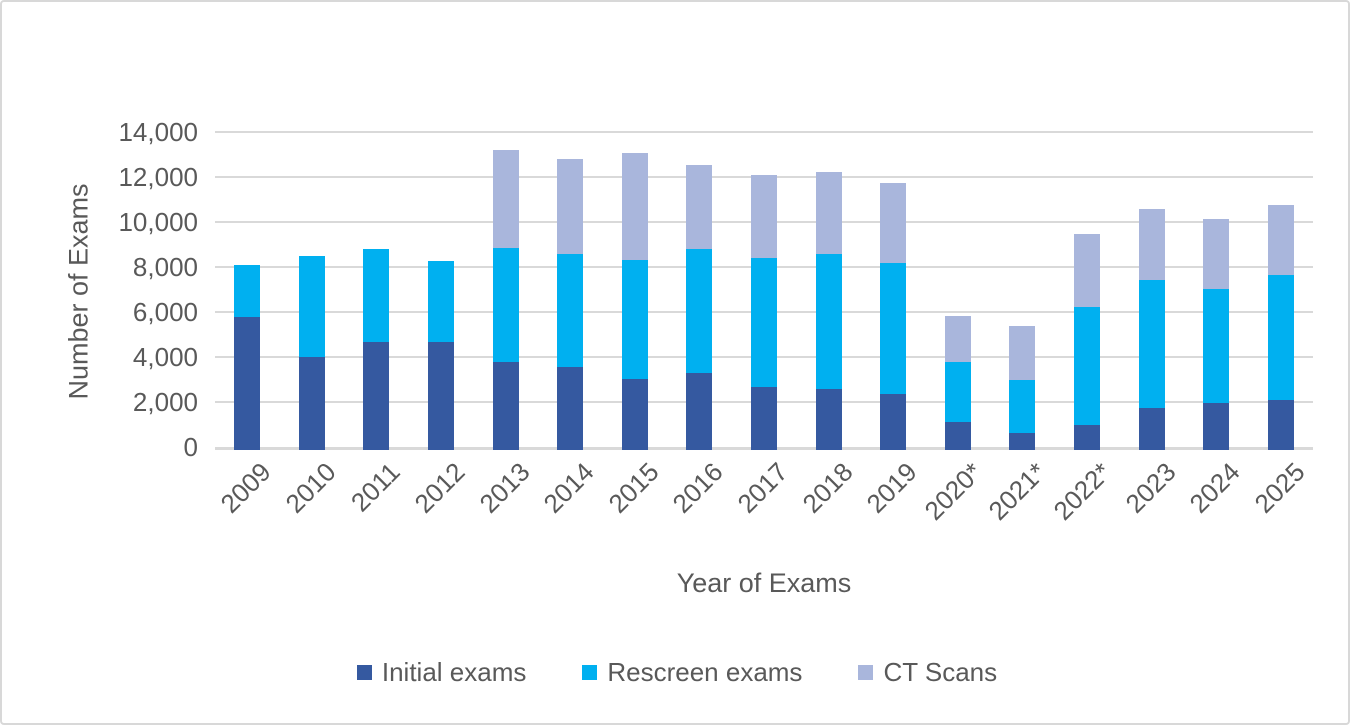  What do you see at coordinates (568, 487) in the screenshot?
I see `x-tick-label: 2014` at bounding box center [568, 487].